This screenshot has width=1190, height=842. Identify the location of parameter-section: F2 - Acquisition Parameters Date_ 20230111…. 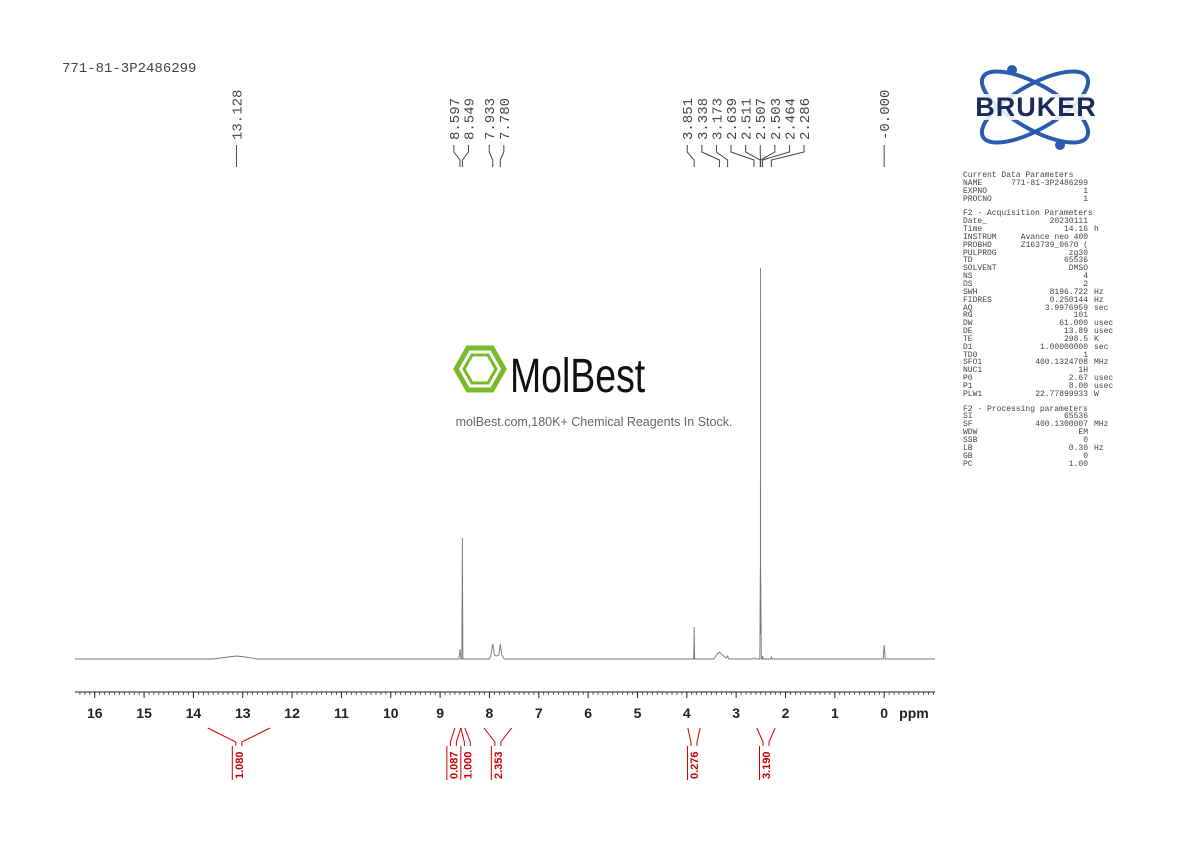
(1043, 304).